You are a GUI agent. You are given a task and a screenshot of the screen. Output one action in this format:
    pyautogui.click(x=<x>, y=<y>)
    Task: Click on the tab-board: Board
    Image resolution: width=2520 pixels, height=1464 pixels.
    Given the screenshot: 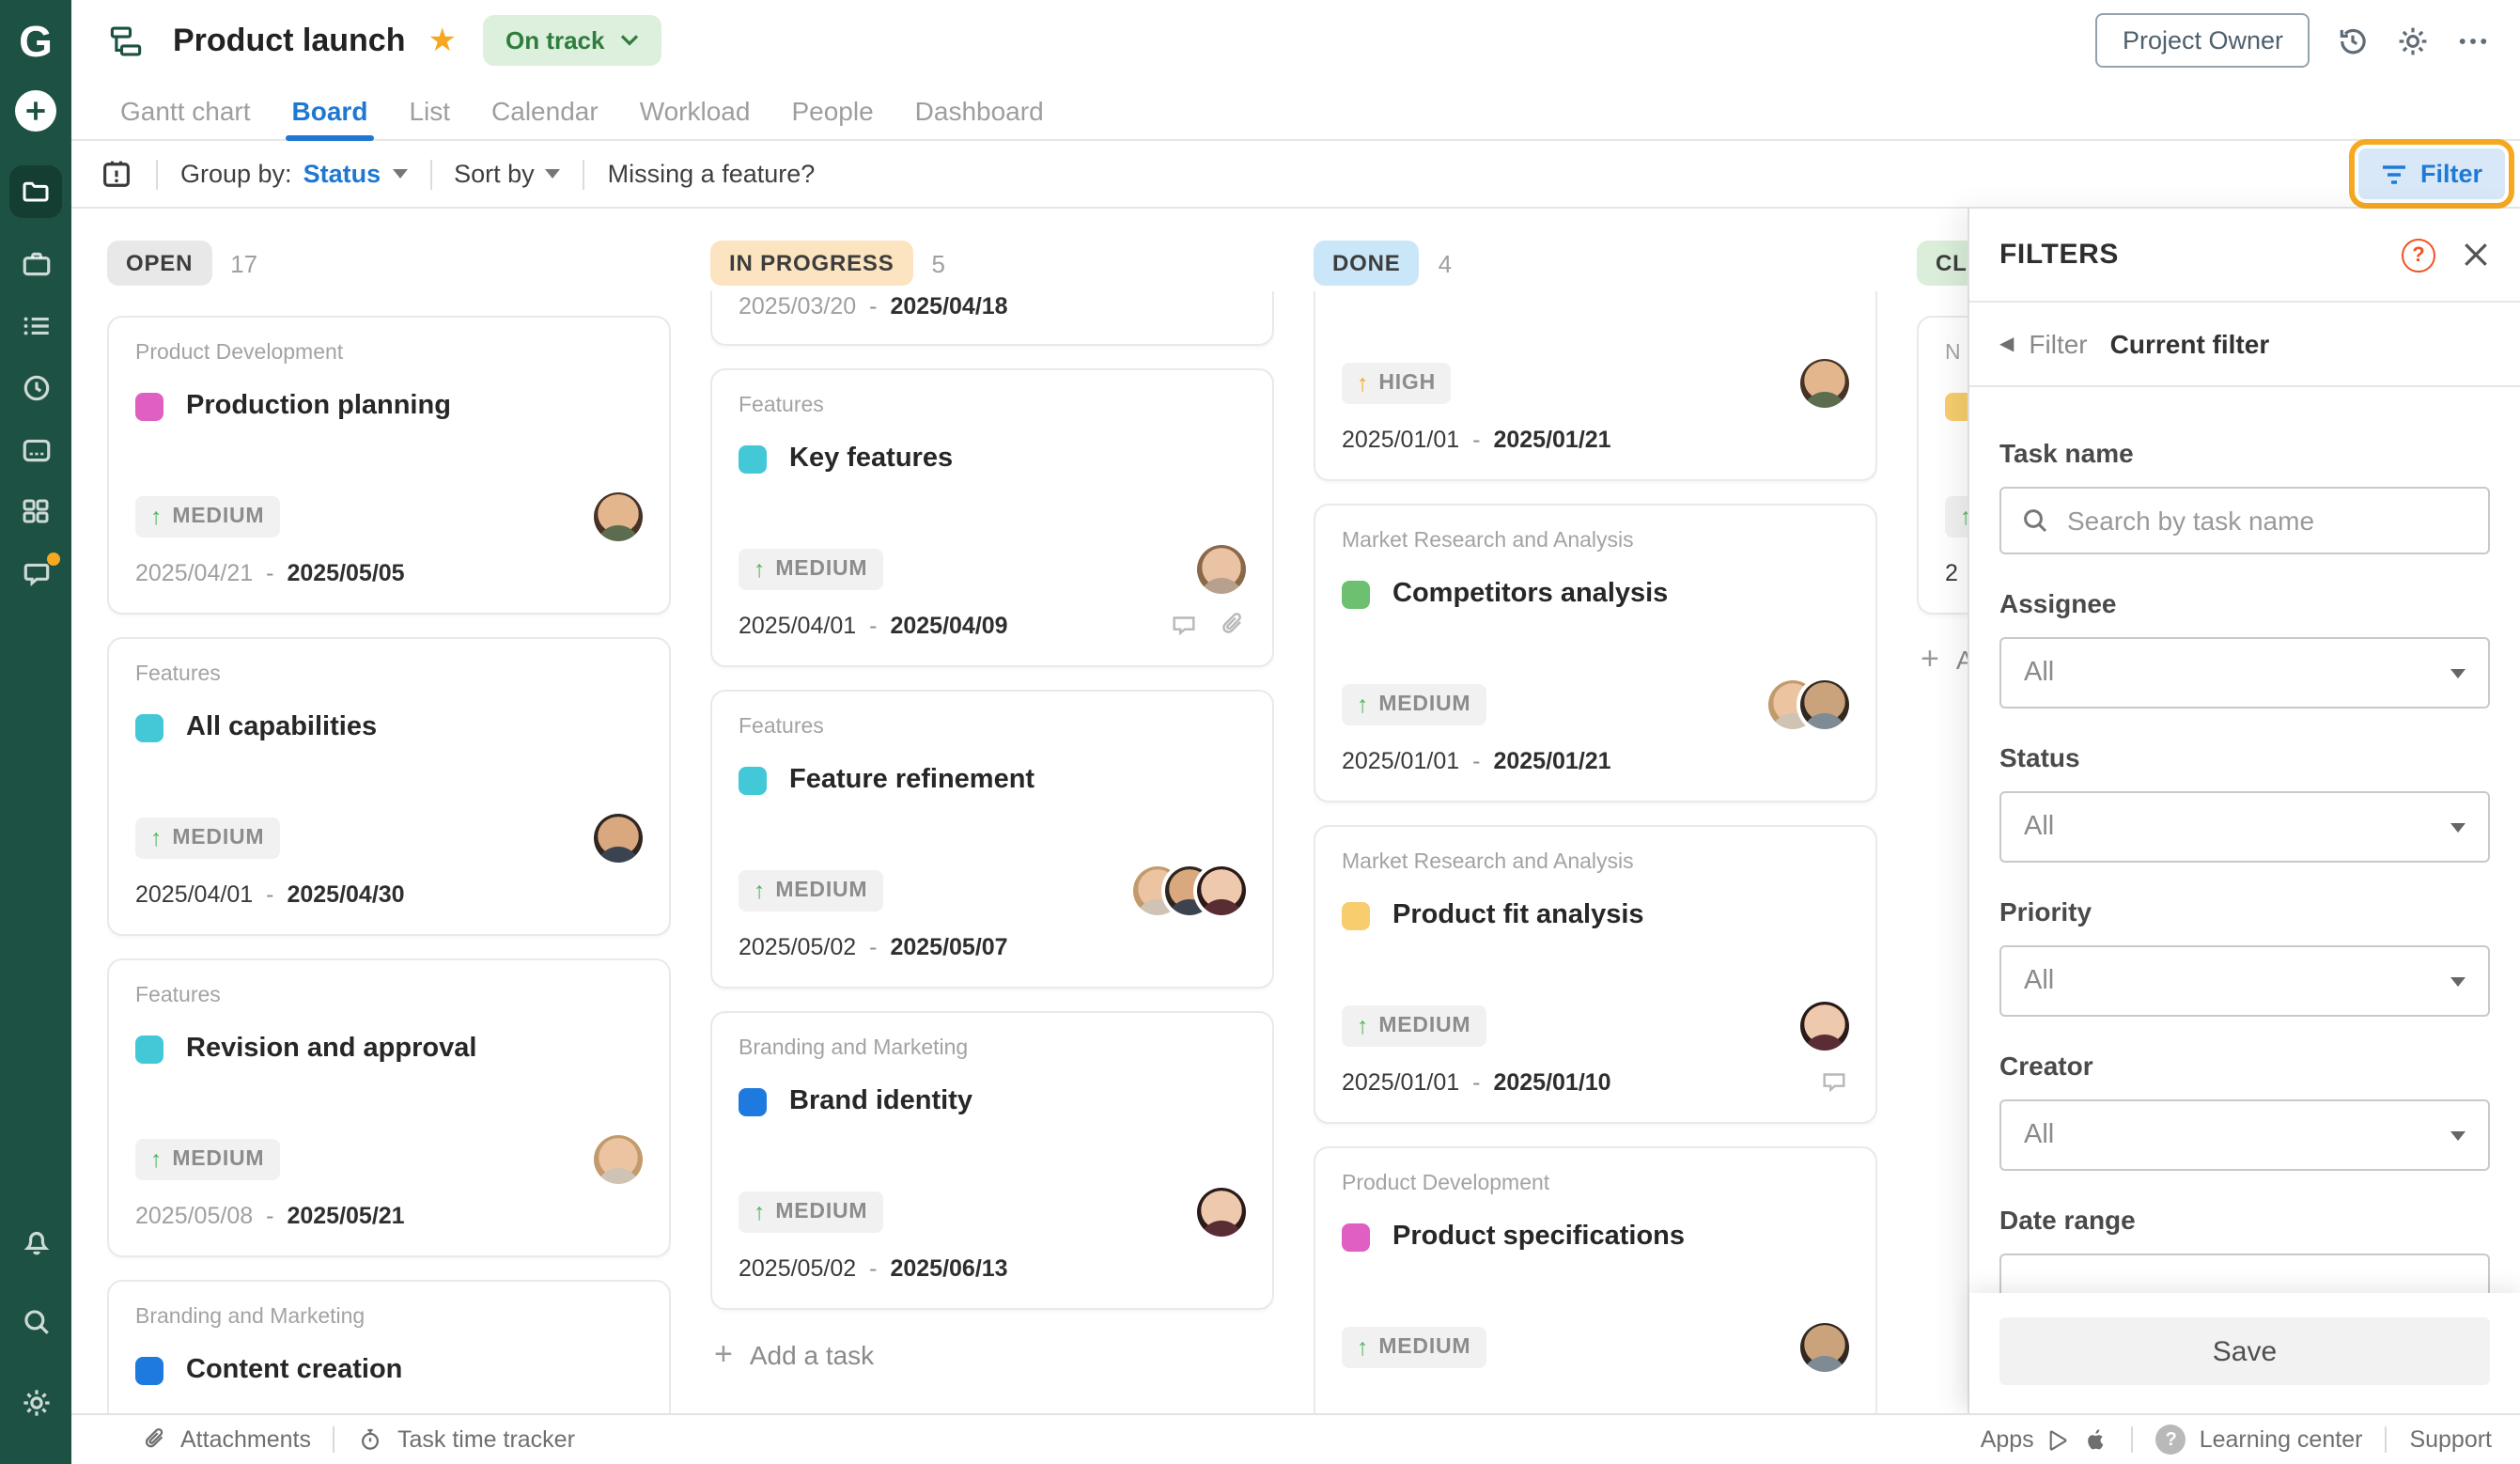 What is the action you would take?
    pyautogui.click(x=330, y=111)
    